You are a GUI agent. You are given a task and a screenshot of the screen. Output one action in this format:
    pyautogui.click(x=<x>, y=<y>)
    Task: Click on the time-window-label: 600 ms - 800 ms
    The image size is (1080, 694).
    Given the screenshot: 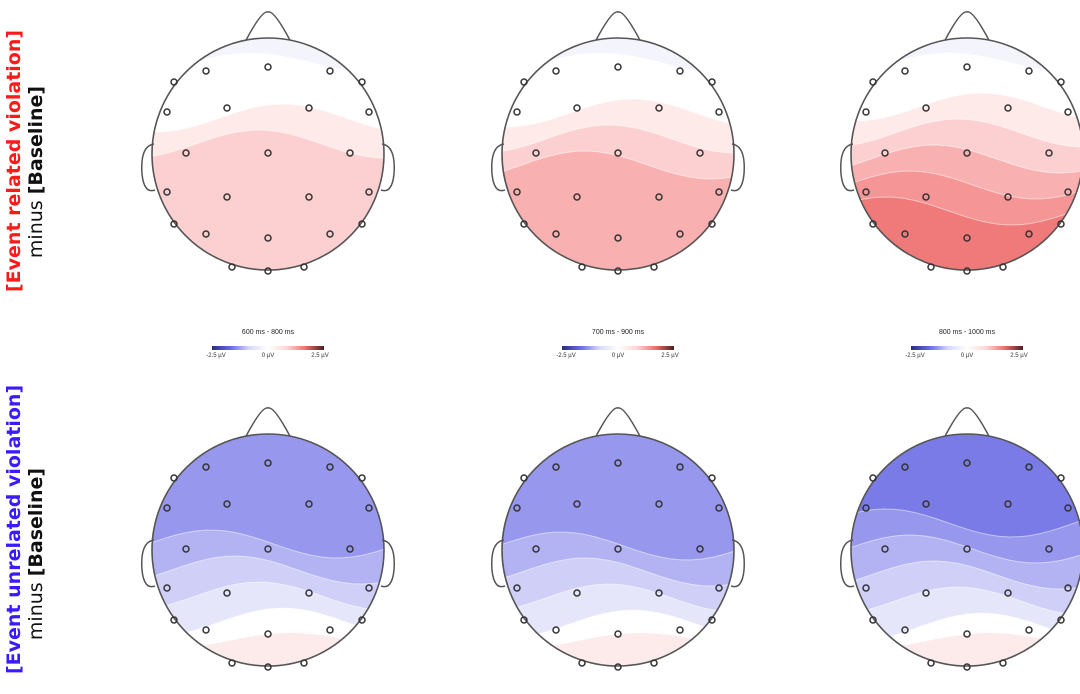 What is the action you would take?
    pyautogui.click(x=268, y=332)
    